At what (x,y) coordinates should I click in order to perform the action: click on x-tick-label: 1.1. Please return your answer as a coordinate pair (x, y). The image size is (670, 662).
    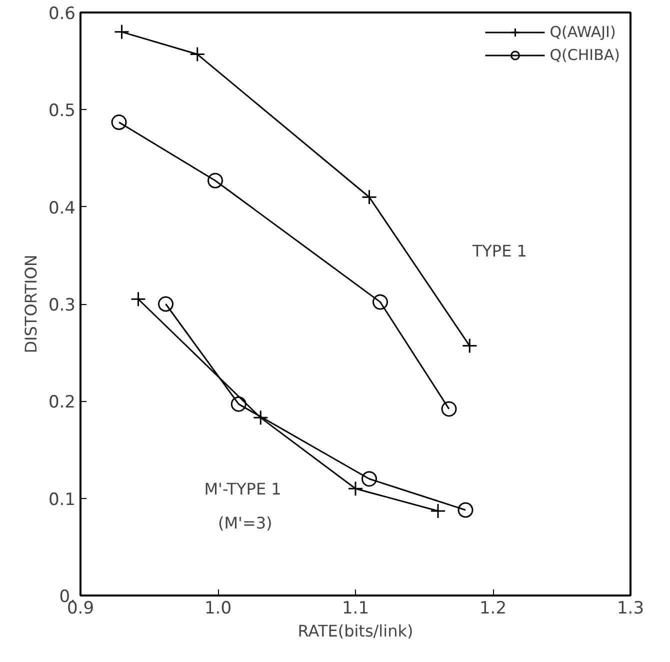
    Looking at the image, I should click on (356, 608).